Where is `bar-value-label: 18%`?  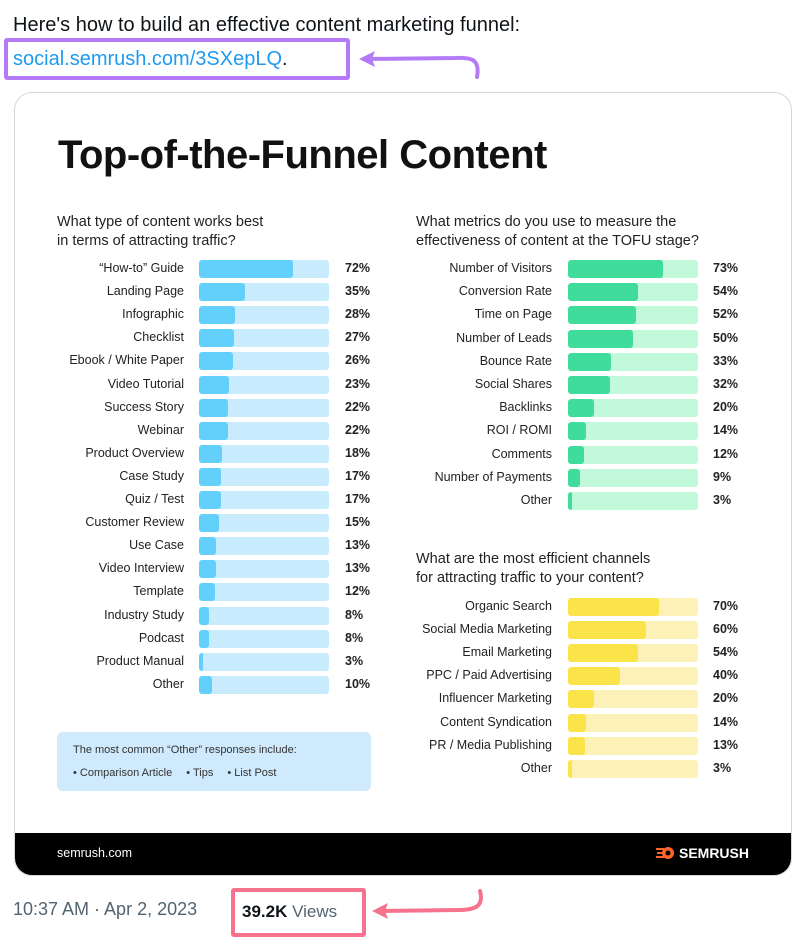
bar-value-label: 18% is located at coordinates (358, 452).